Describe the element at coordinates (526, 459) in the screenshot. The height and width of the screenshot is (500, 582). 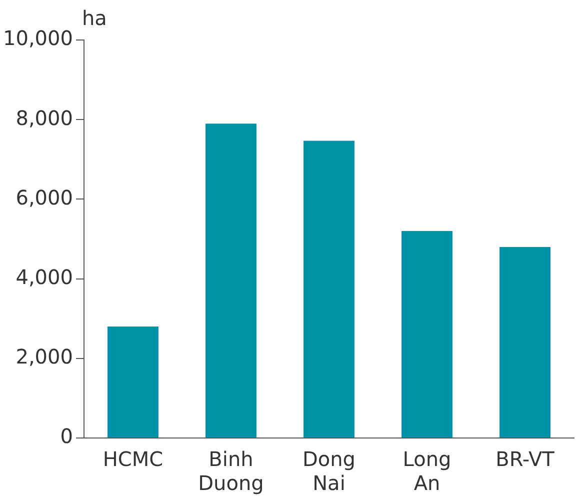
I see `x-tick-label: BR-VT` at that location.